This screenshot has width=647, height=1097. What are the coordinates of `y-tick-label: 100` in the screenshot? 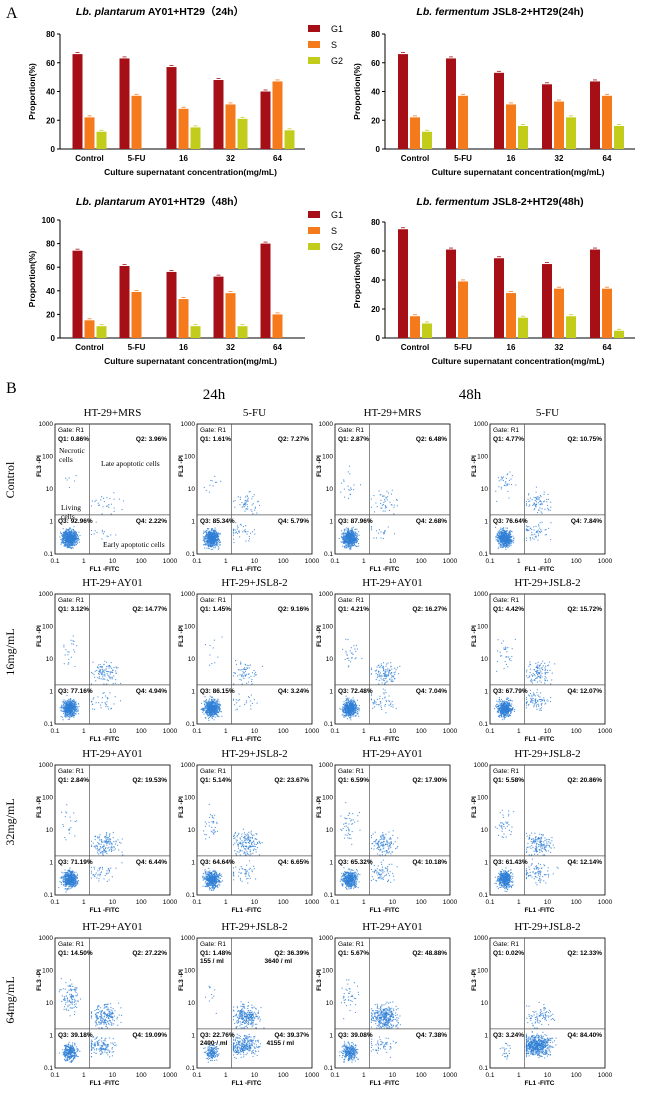 It's located at (189, 457).